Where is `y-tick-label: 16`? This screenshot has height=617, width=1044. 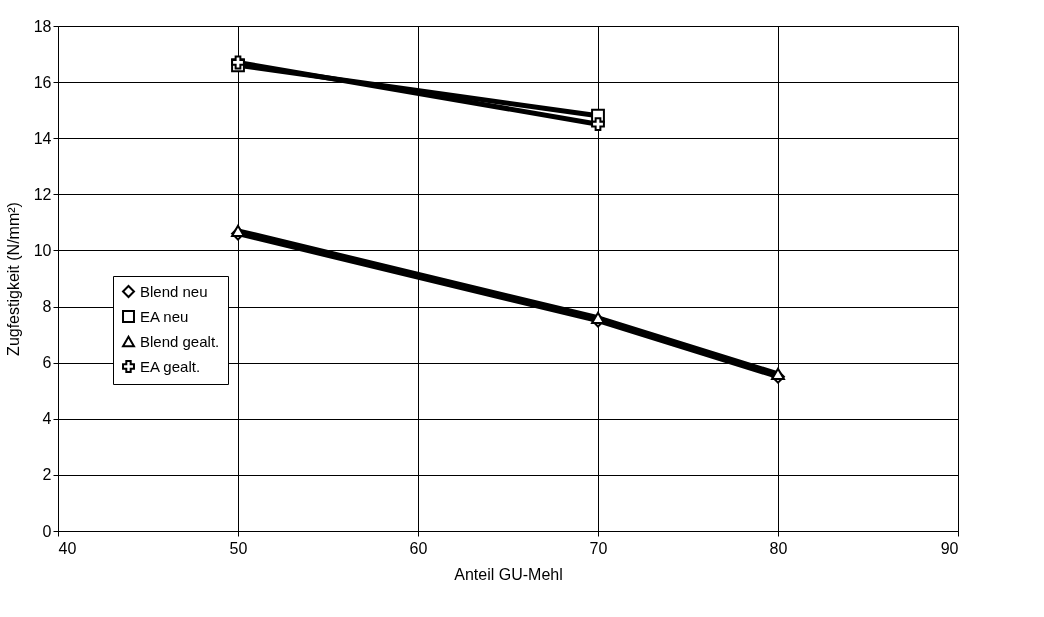
y-tick-label: 16 is located at coordinates (42, 82).